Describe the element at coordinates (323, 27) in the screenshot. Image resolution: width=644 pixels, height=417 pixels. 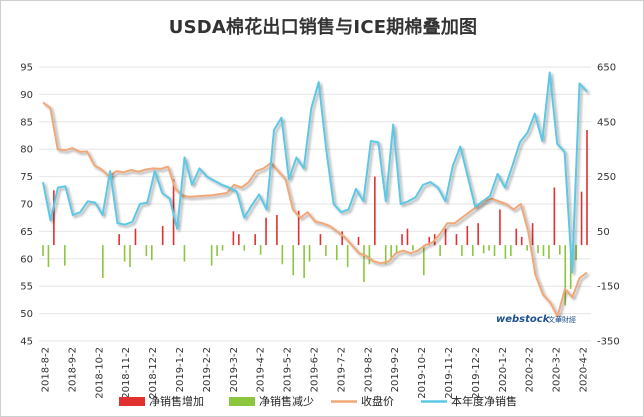
I see `chart-title: USDA棉花出口销售与ICE期棉叠加图` at that location.